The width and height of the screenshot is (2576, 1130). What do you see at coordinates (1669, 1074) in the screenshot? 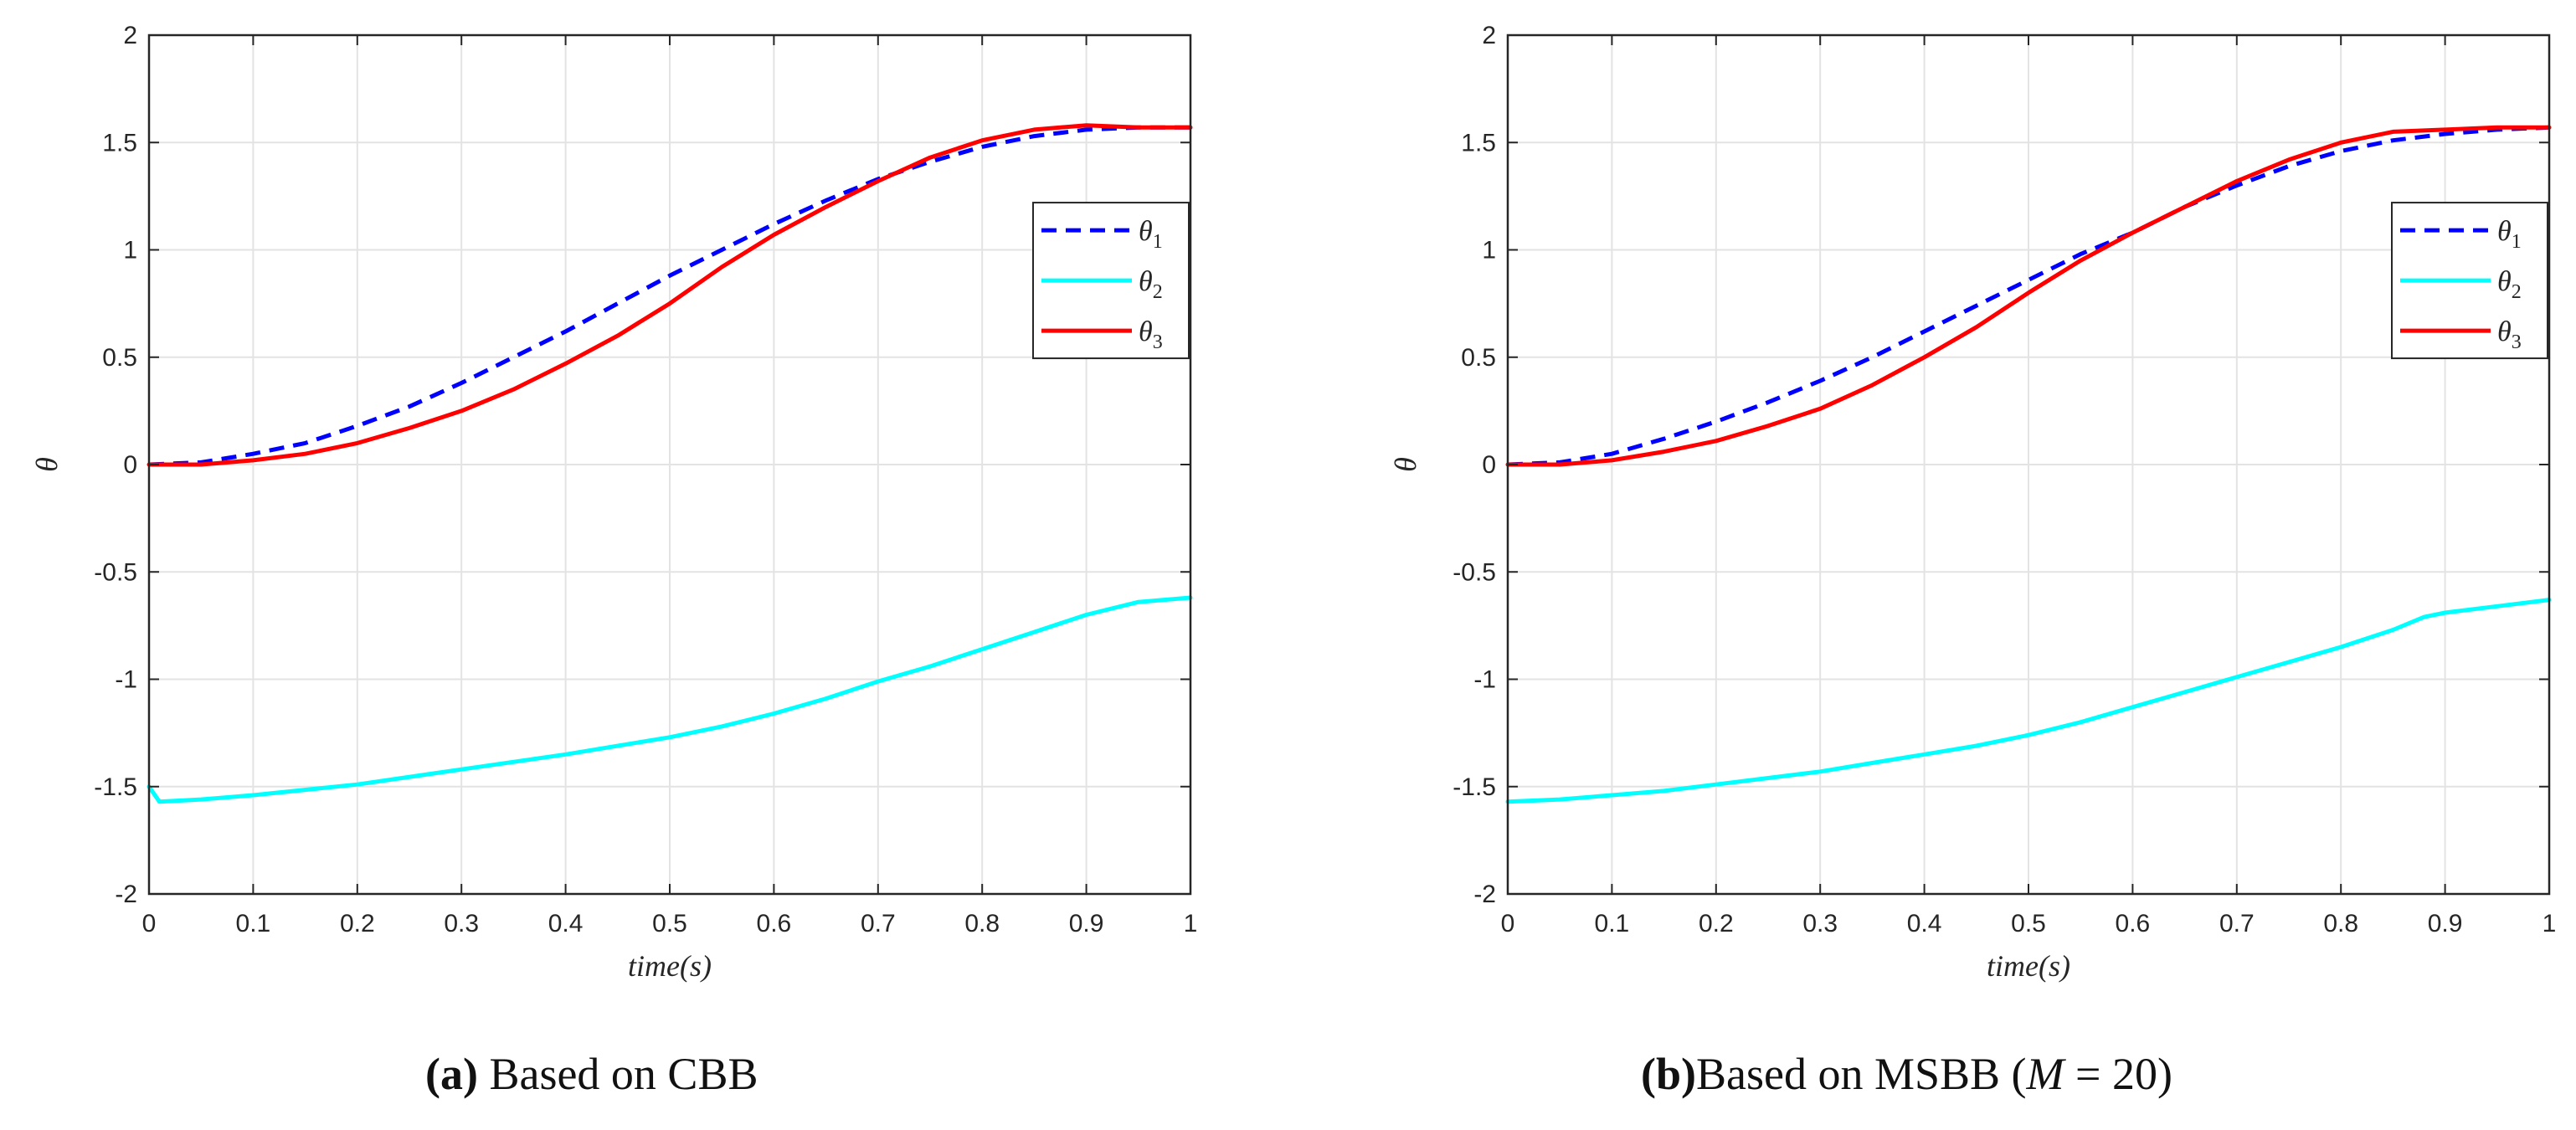
I see `caption-b-label: (b)` at bounding box center [1669, 1074].